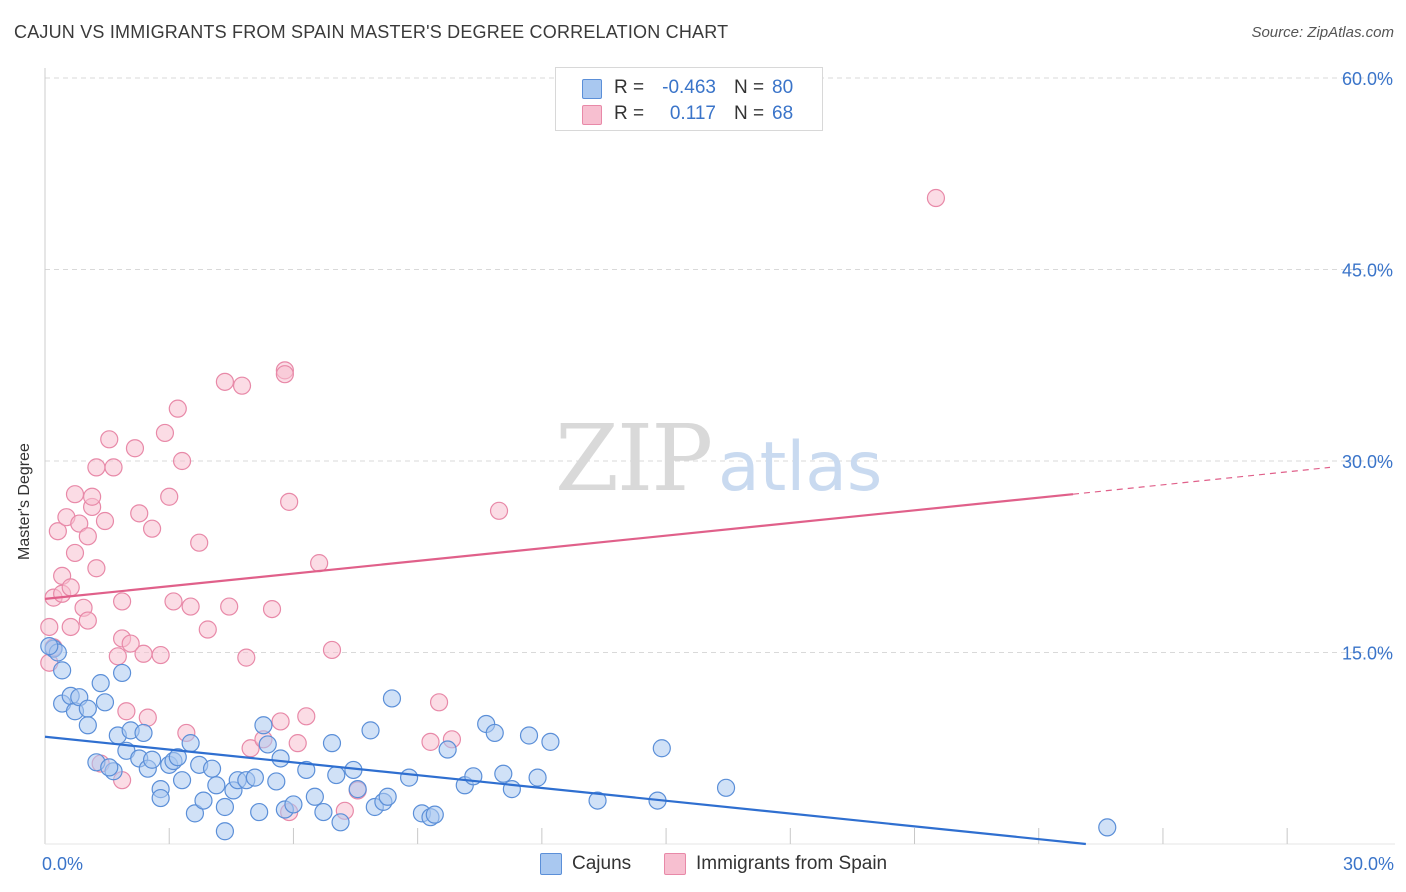 The image size is (1406, 892). Describe the element at coordinates (675, 864) in the screenshot. I see `spain-legend-swatch` at that location.